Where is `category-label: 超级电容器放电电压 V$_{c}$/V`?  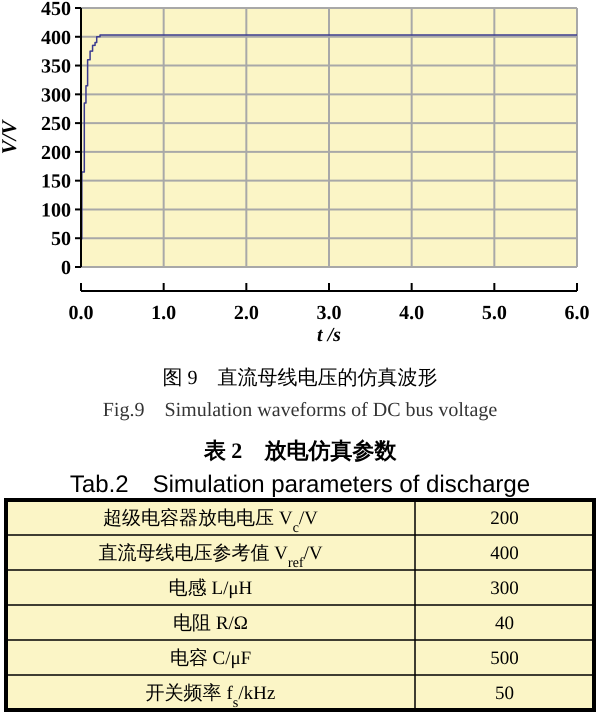 category-label: 超级电容器放电电压 V$_{c}$/V is located at coordinates (210, 521).